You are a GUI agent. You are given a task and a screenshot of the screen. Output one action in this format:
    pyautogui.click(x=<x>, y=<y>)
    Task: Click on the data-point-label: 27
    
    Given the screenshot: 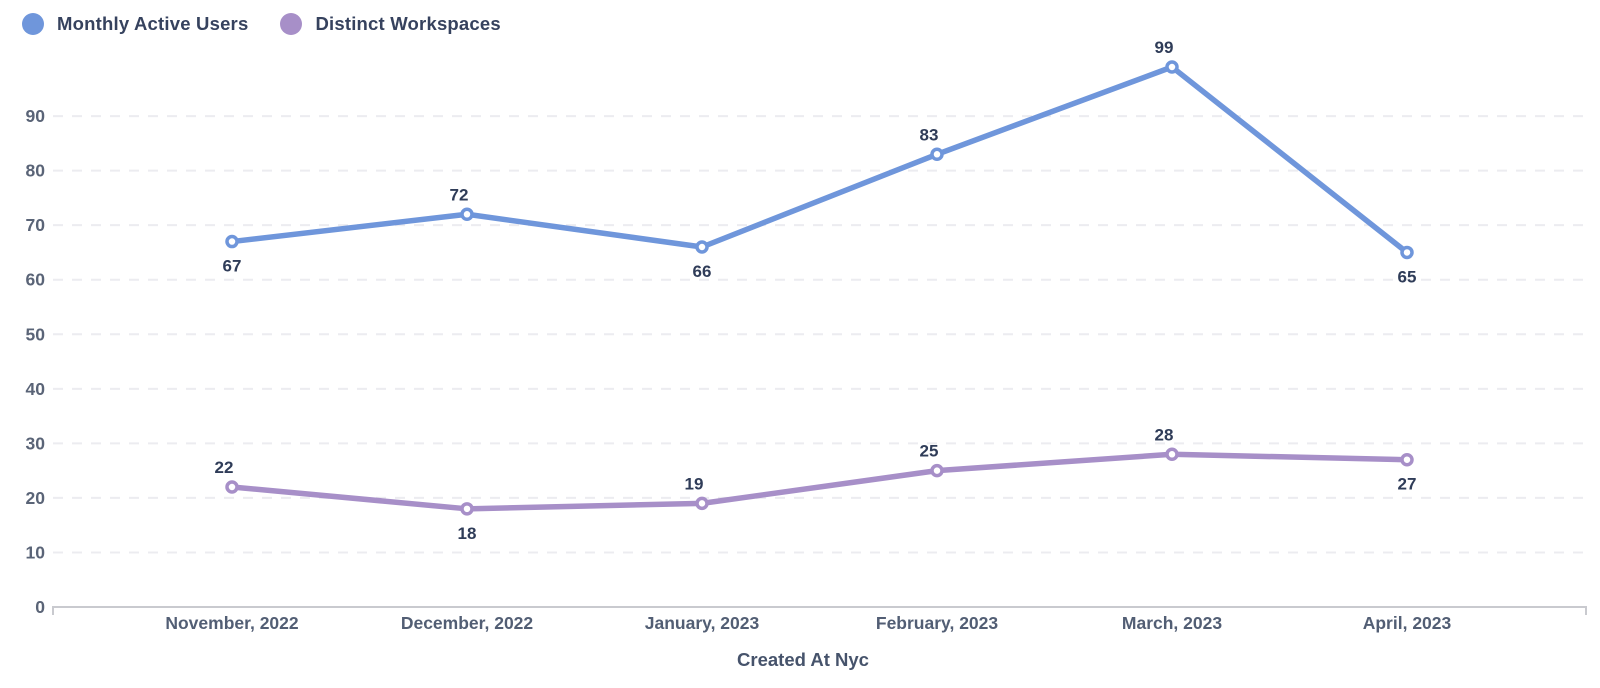 What is the action you would take?
    pyautogui.click(x=1407, y=484)
    